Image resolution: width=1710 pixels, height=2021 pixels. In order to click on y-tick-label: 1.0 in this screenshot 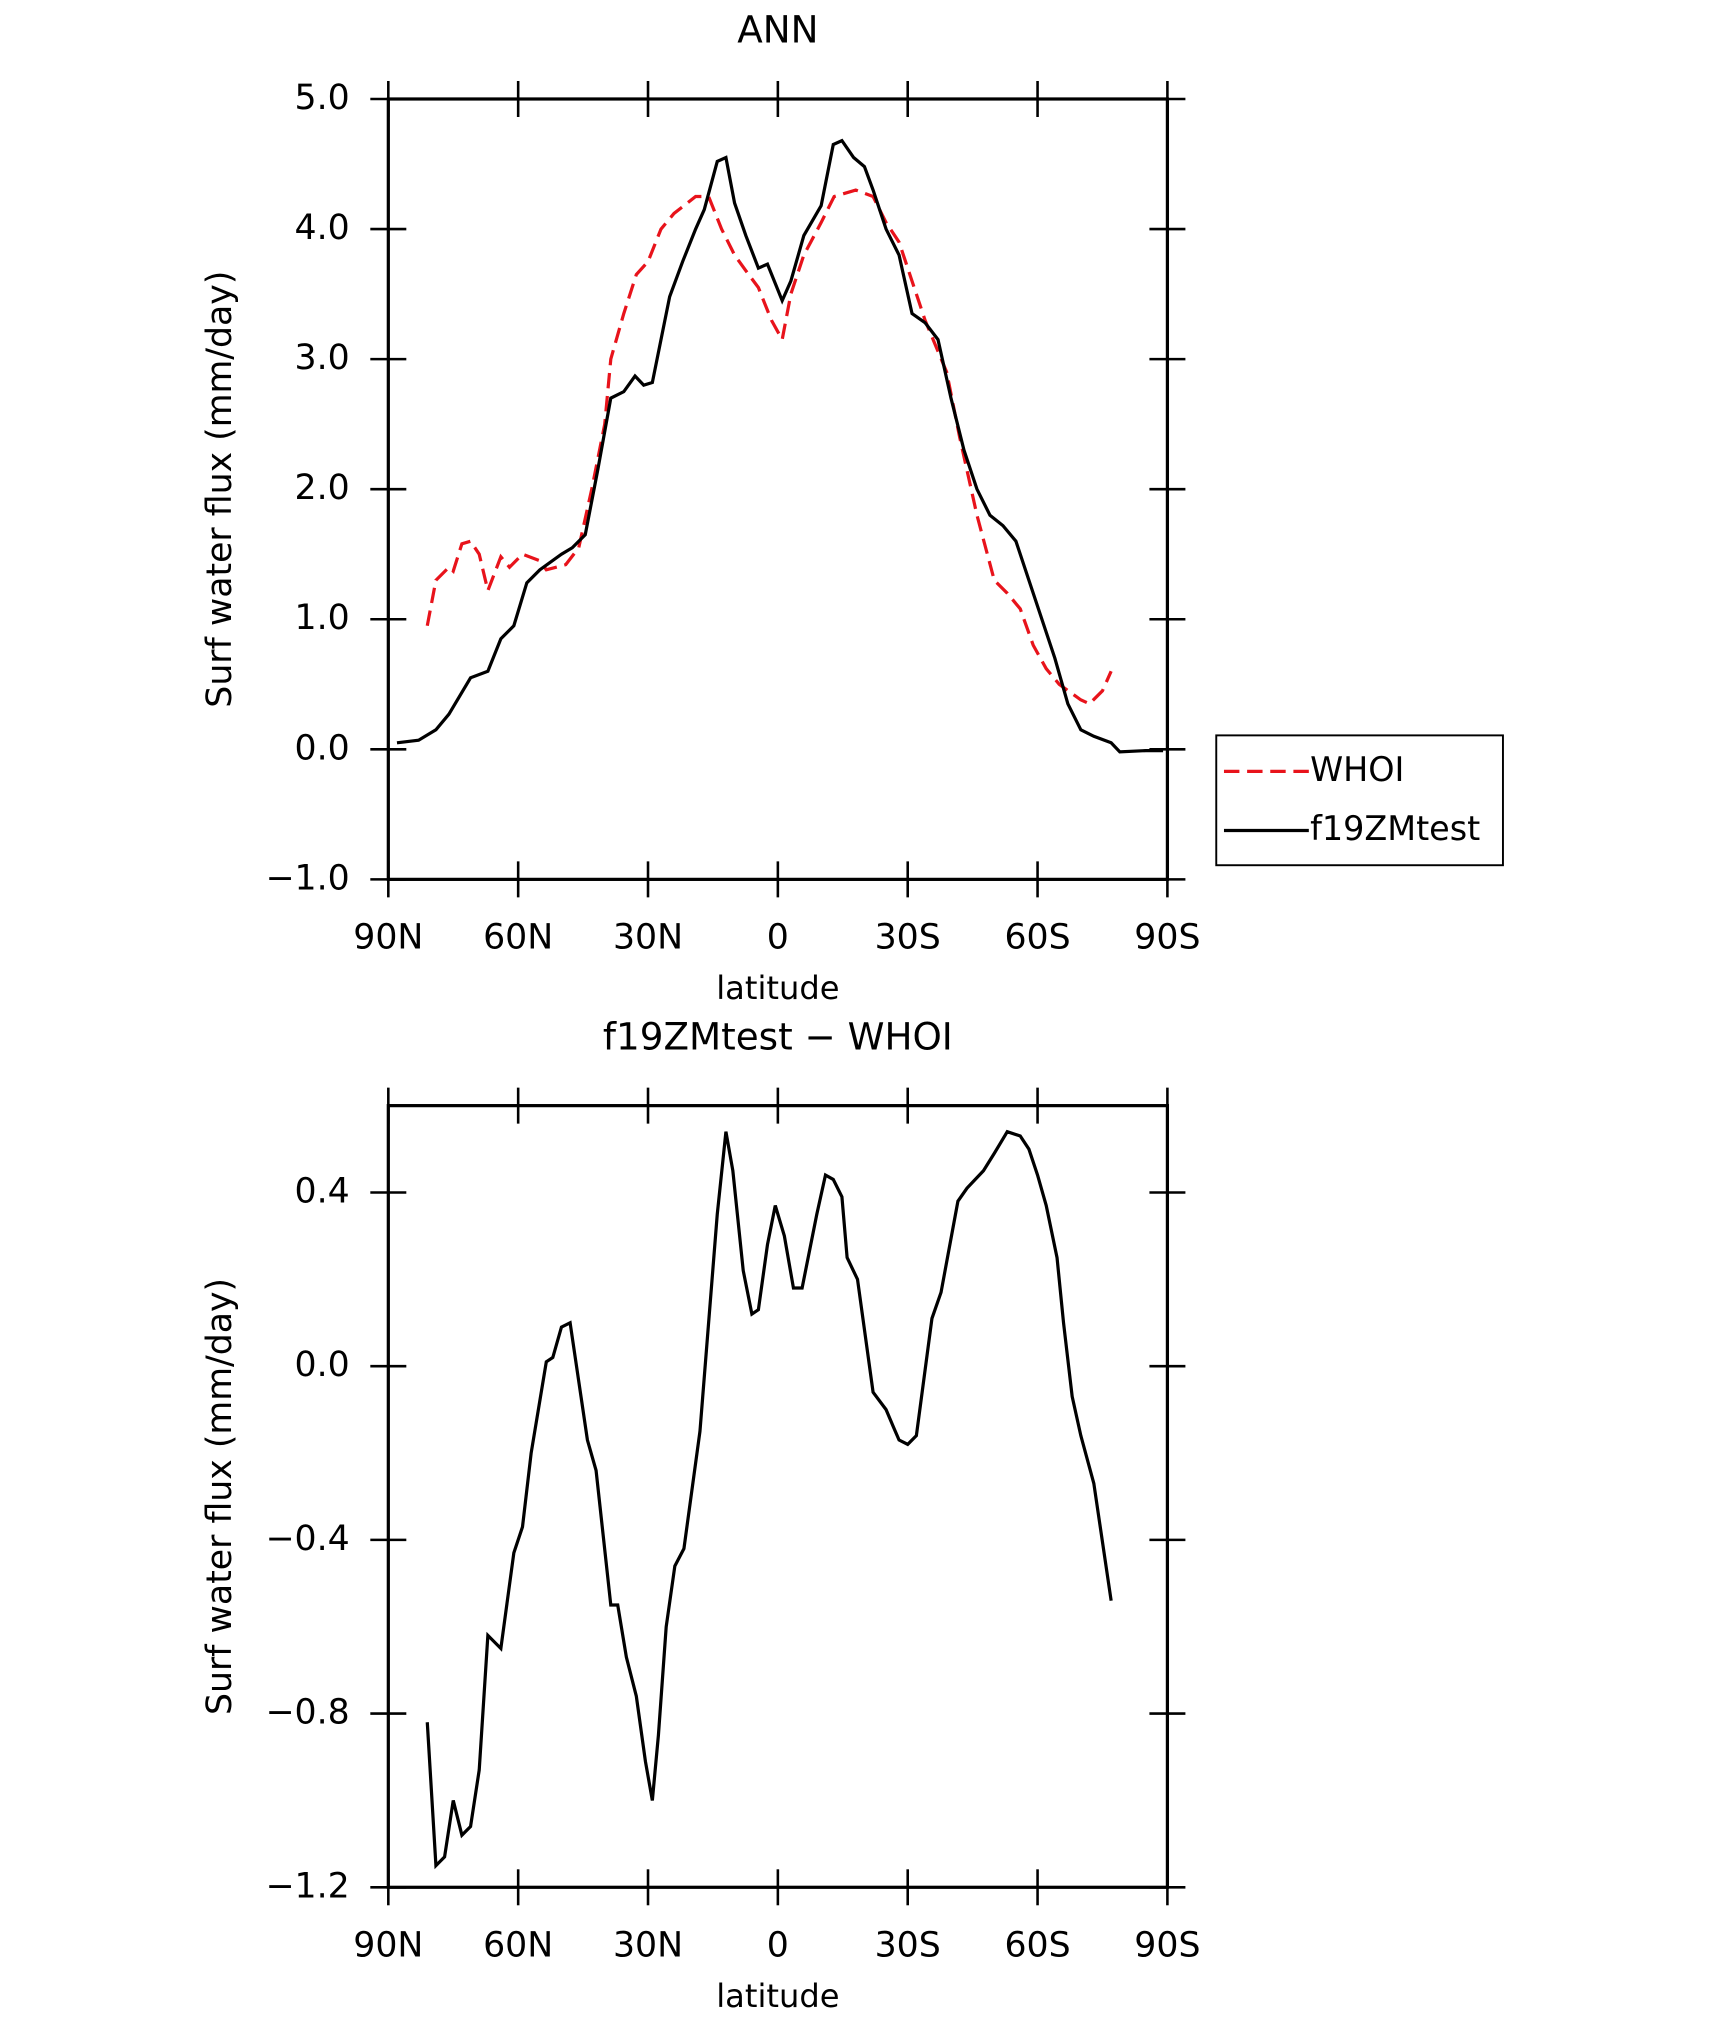, I will do `click(322, 618)`.